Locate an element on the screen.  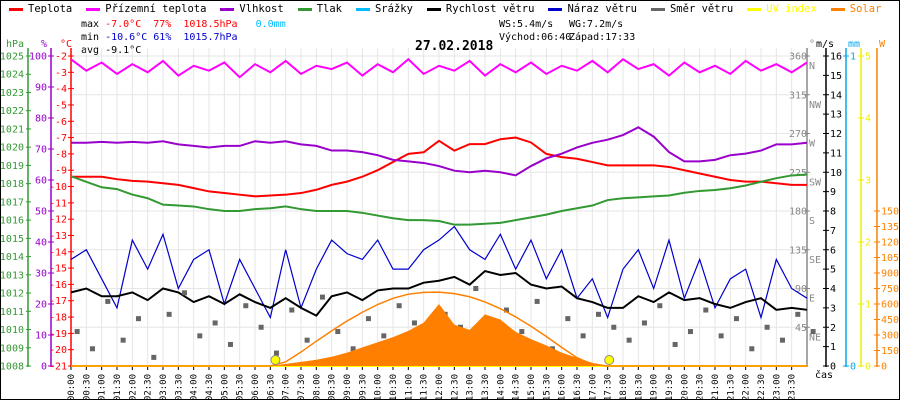
pressure-tick-label: 1018 is located at coordinates (12, 184).